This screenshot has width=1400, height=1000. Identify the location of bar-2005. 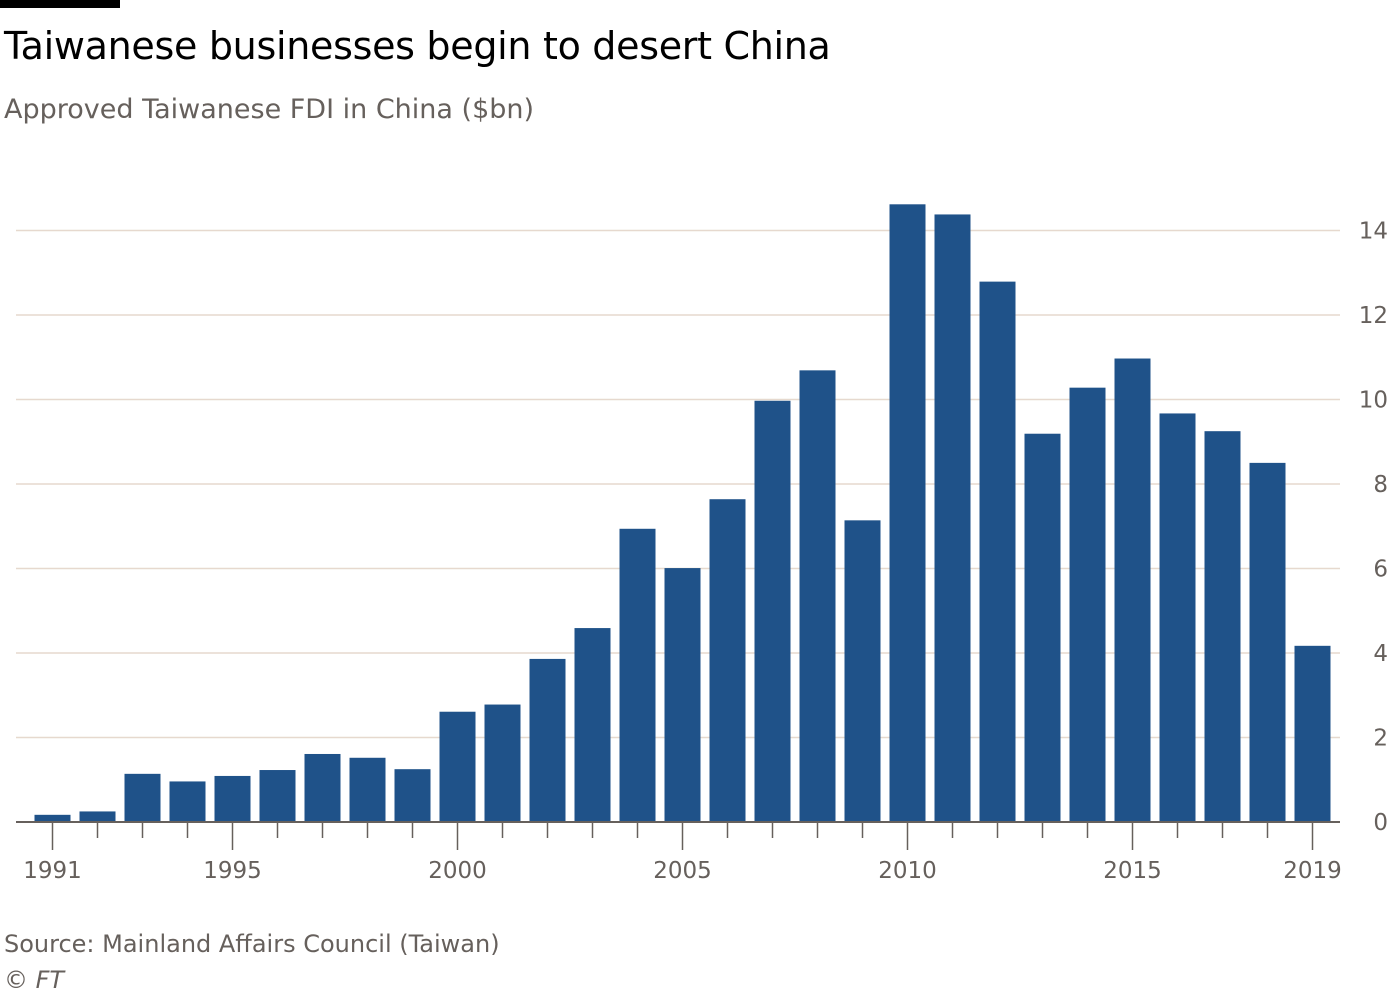
(682, 695).